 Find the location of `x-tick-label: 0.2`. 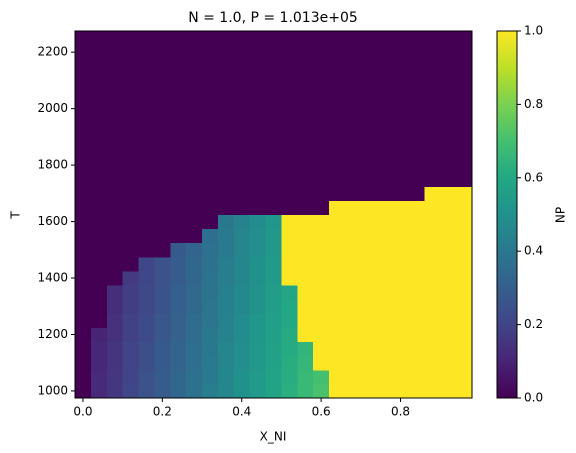

x-tick-label: 0.2 is located at coordinates (162, 412).